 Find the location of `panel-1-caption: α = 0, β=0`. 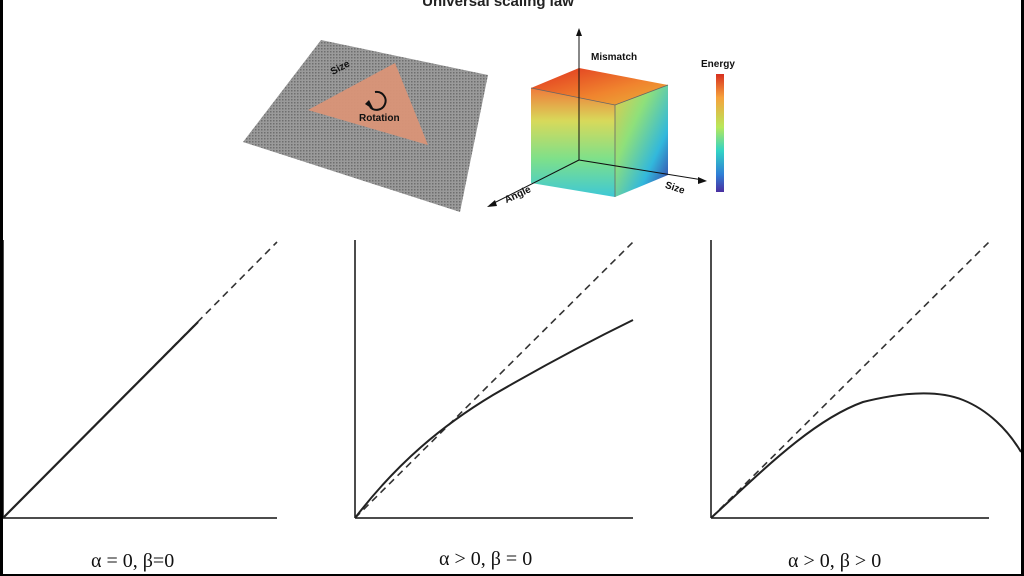

panel-1-caption: α = 0, β=0 is located at coordinates (133, 561).